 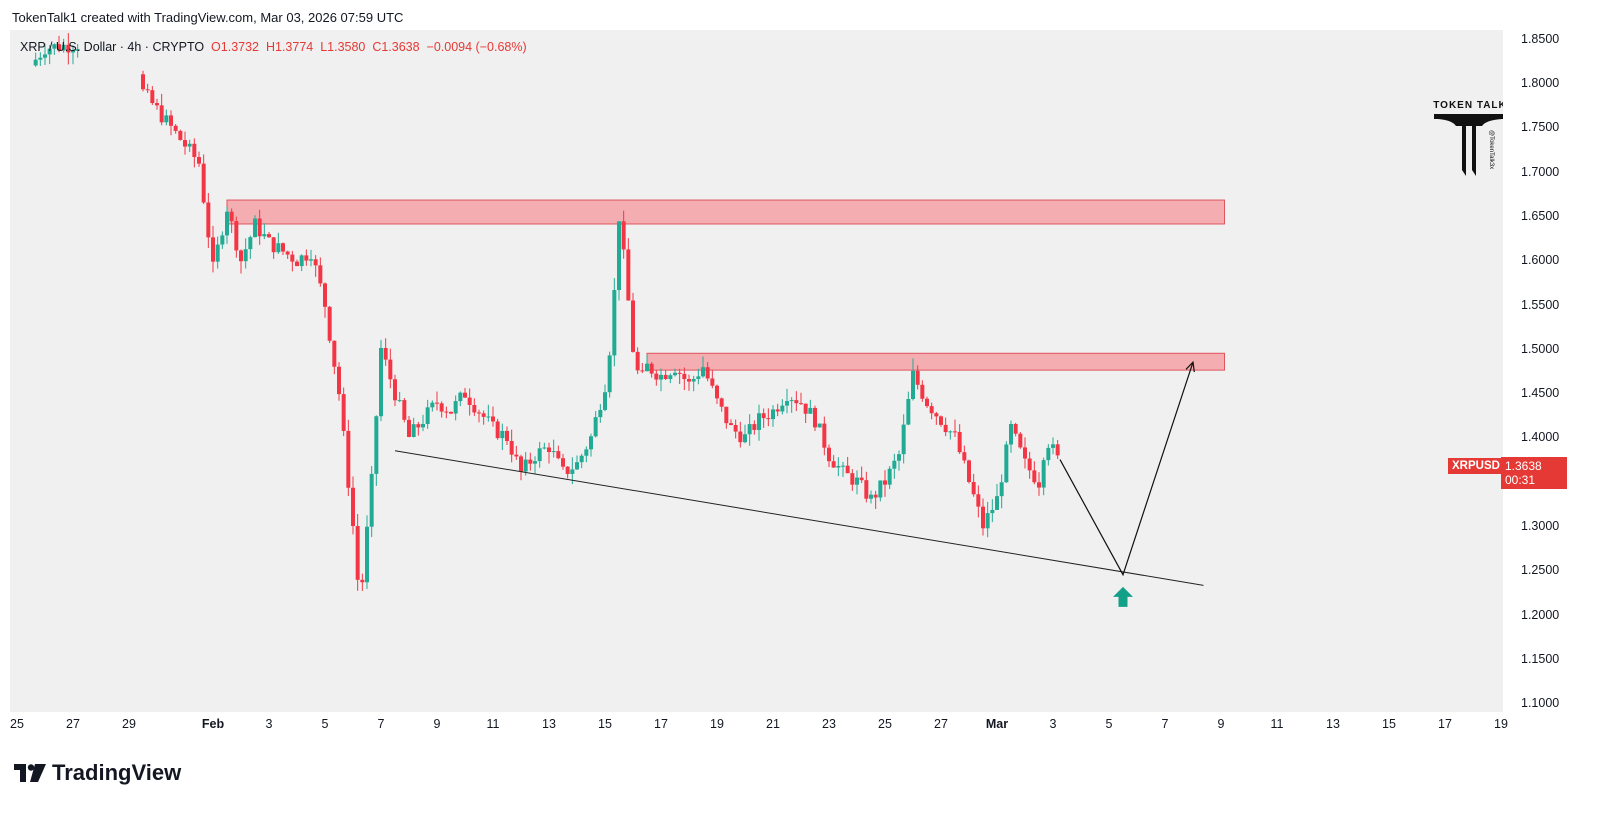 I want to click on x-tick-label: 17, so click(x=1445, y=724).